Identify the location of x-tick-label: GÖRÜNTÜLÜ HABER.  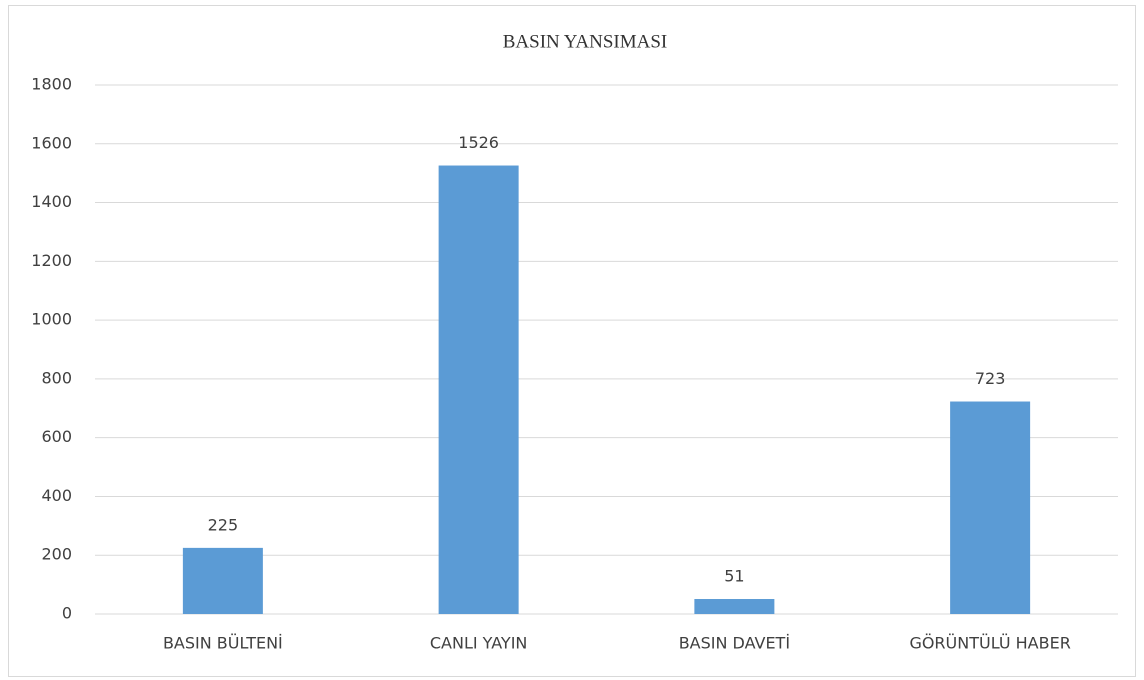
(989, 643).